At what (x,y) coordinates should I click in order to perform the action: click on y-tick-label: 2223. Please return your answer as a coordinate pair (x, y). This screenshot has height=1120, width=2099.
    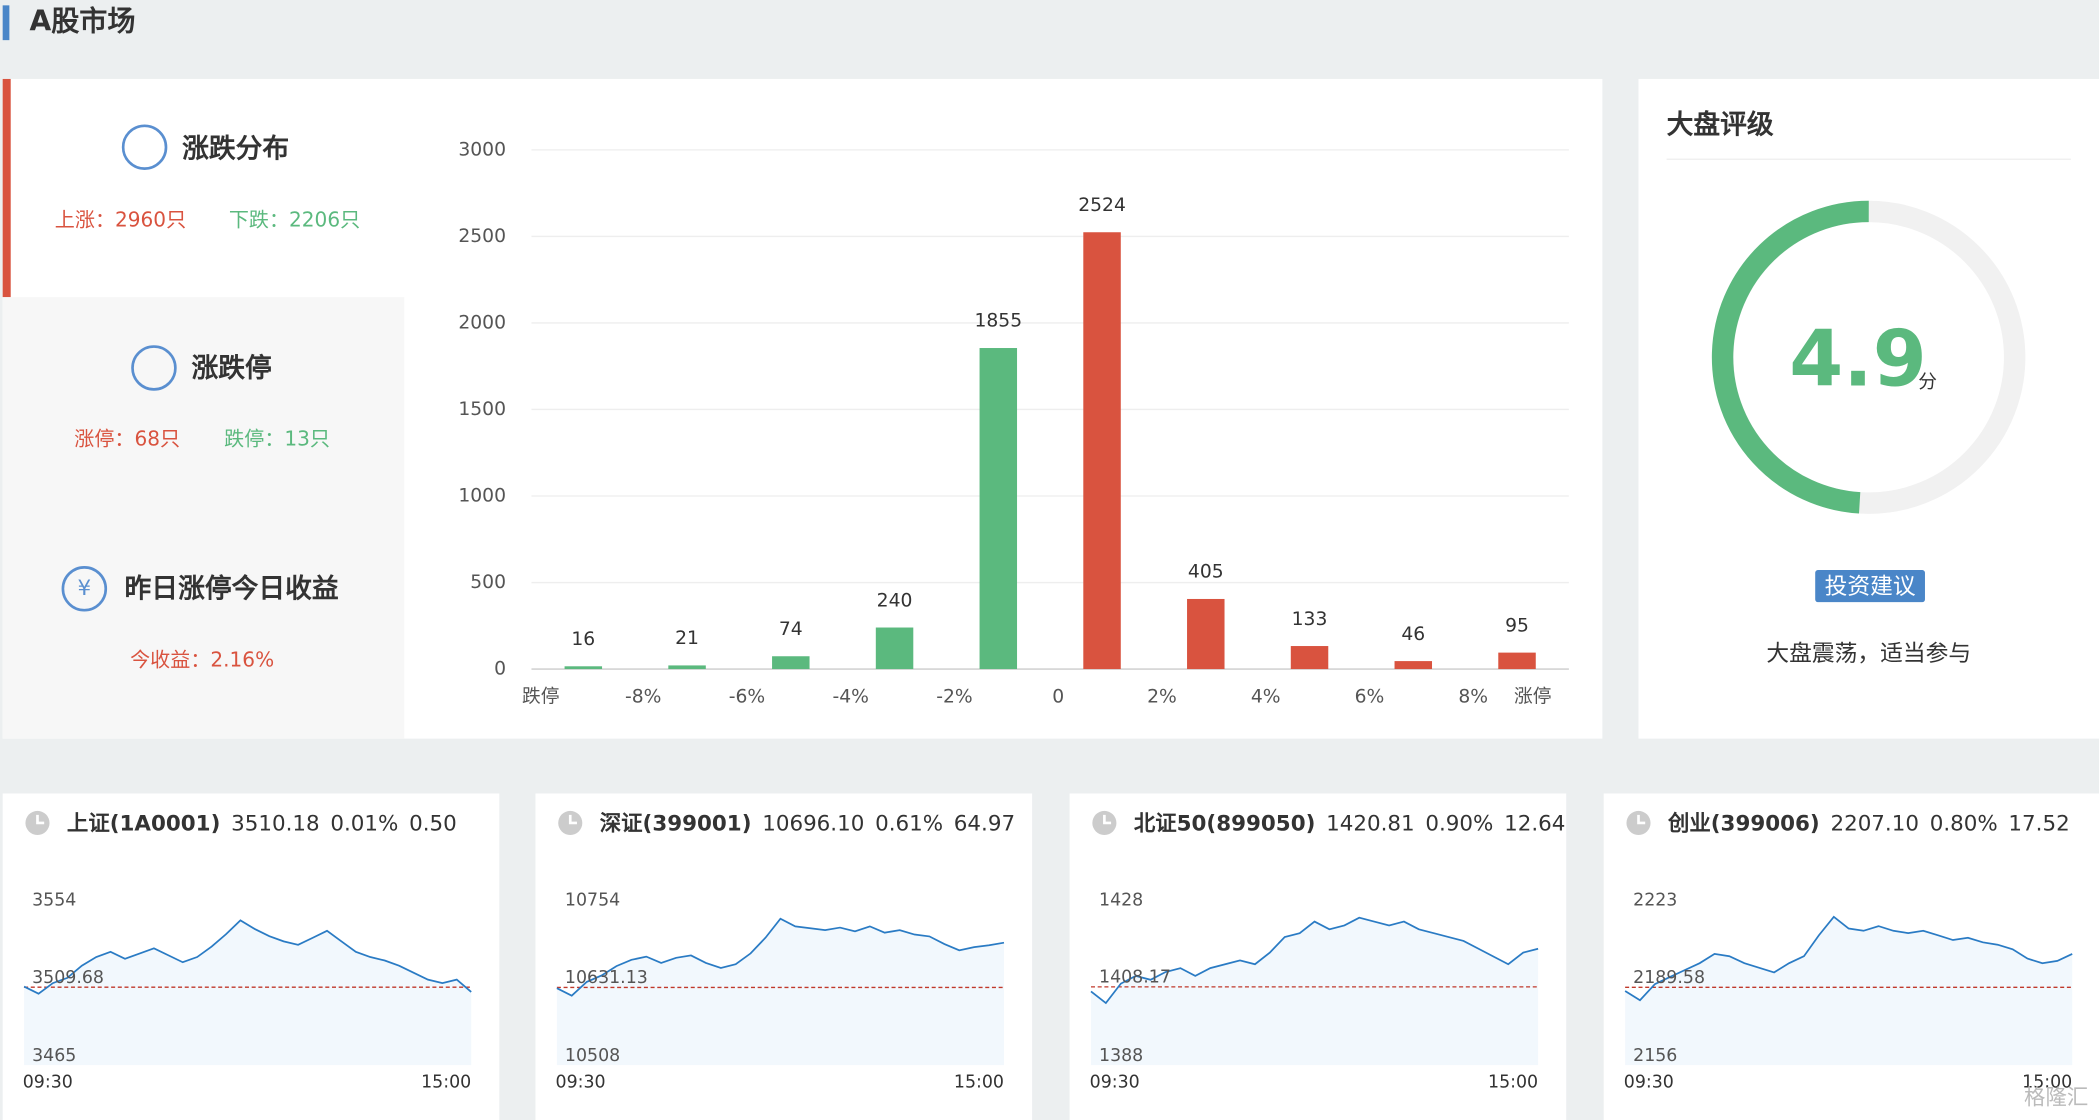
    Looking at the image, I should click on (1655, 901).